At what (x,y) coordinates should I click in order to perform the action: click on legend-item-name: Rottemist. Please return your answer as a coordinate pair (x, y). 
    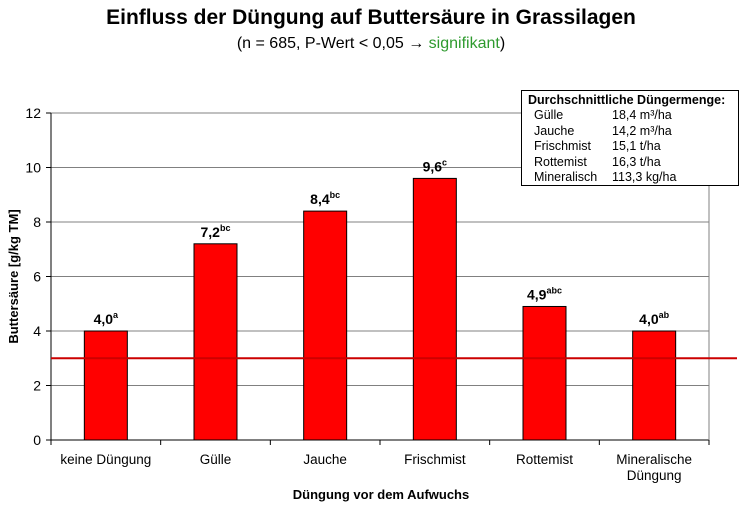
    Looking at the image, I should click on (560, 161).